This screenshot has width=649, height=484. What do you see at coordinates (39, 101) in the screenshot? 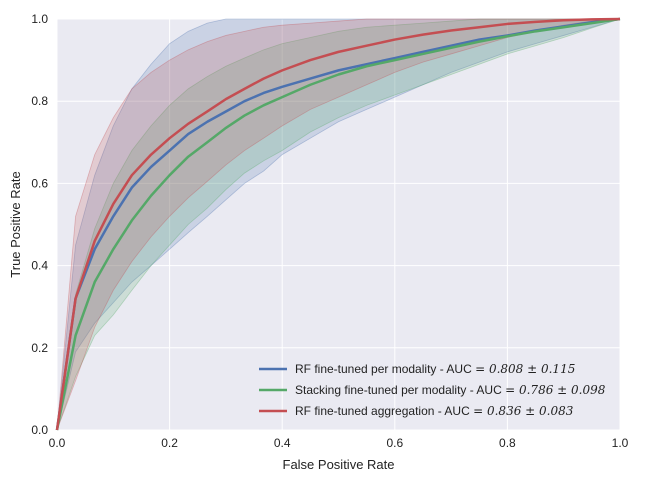
I see `y-tick-label: 0.8` at bounding box center [39, 101].